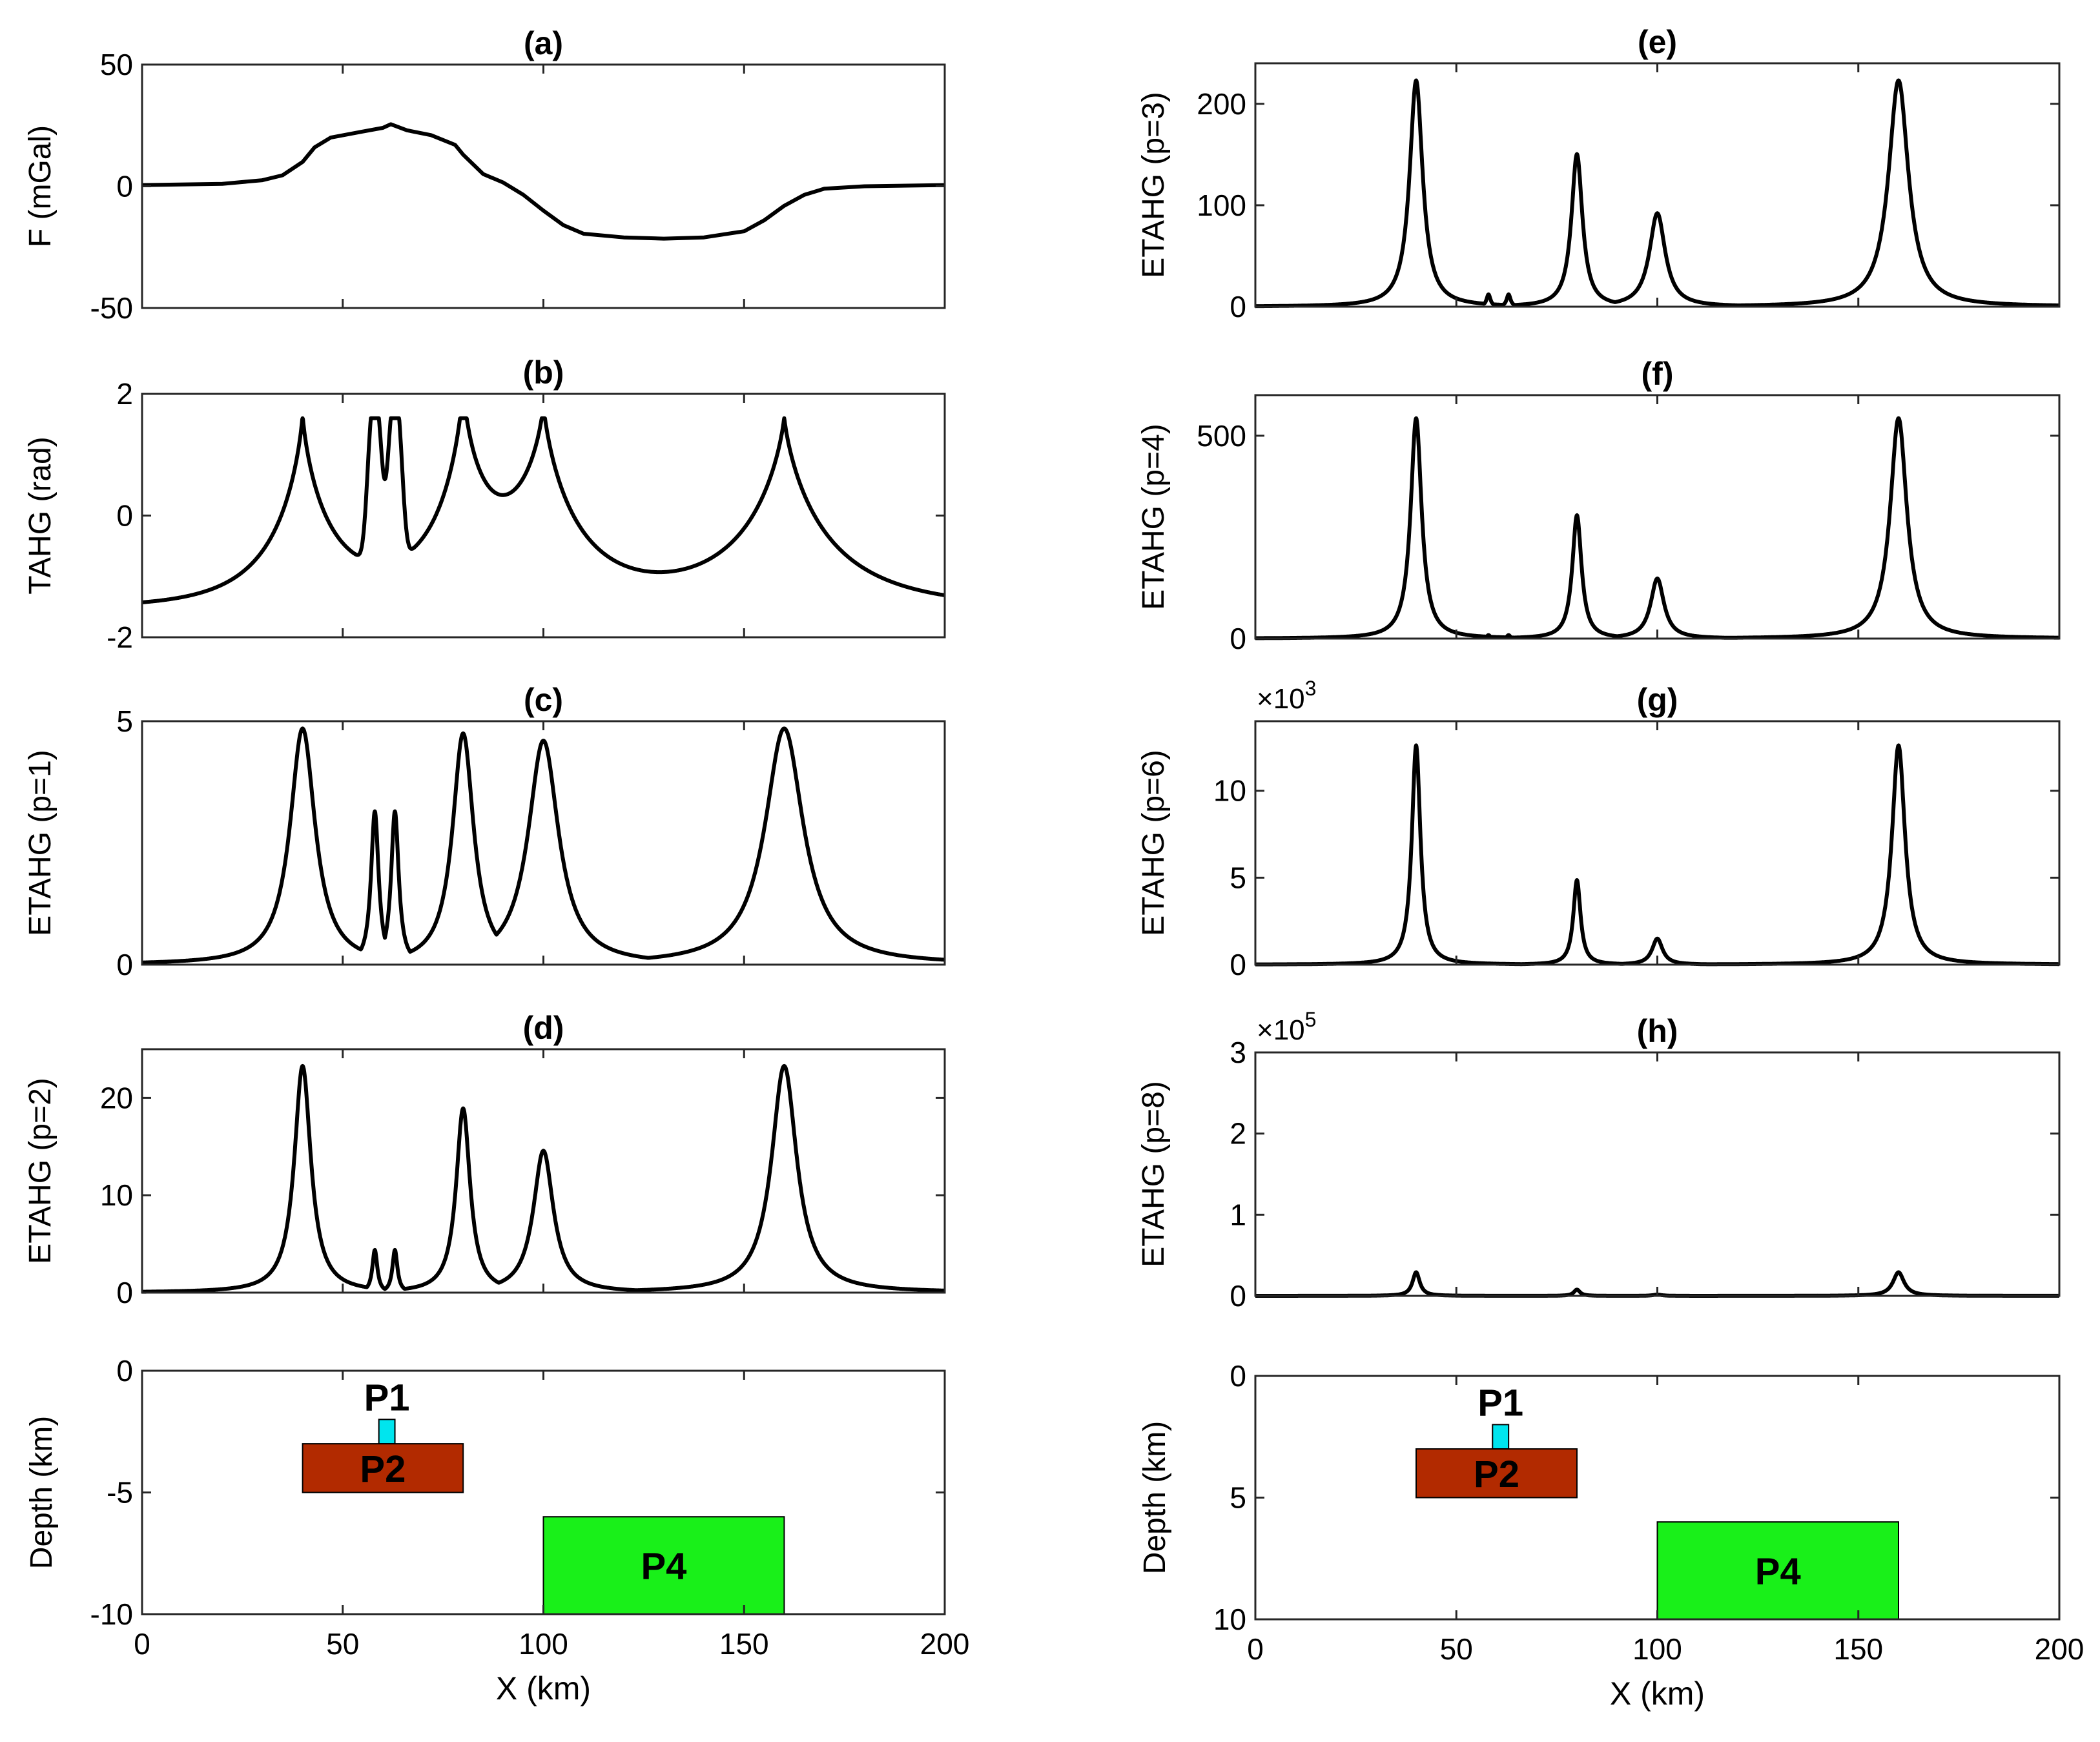 This screenshot has height=1742, width=2100. Describe the element at coordinates (1154, 1174) in the screenshot. I see `y-axis-label: ETAHG (p=8)` at that location.